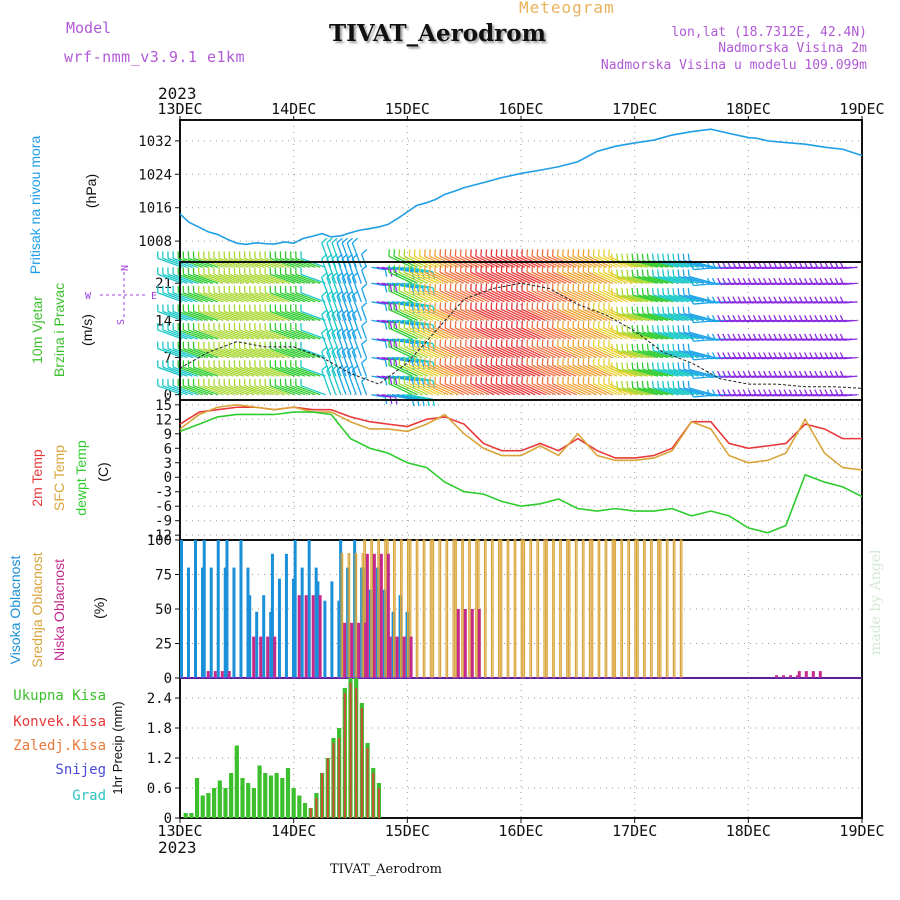 The image size is (900, 900). What do you see at coordinates (59, 610) in the screenshot?
I see `cloud-legend-low: Niska Oblacnost` at bounding box center [59, 610].